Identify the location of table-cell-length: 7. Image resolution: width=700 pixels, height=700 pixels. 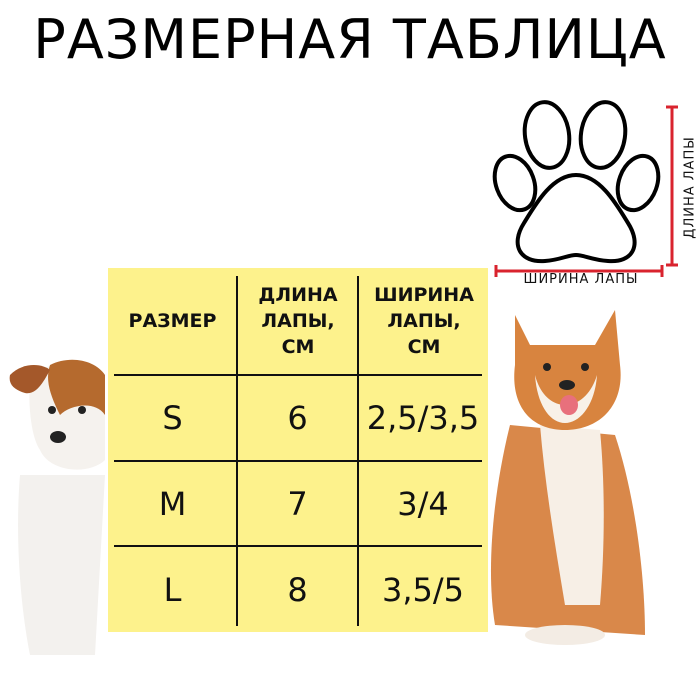
(297, 503).